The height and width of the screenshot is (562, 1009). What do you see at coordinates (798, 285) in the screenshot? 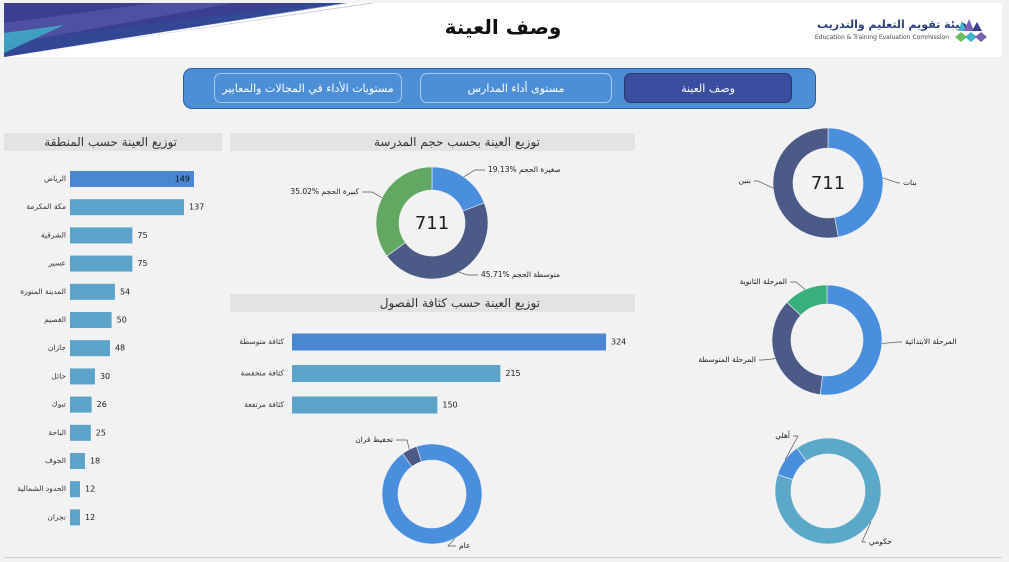
I see `donut-stage-label-2-leader` at bounding box center [798, 285].